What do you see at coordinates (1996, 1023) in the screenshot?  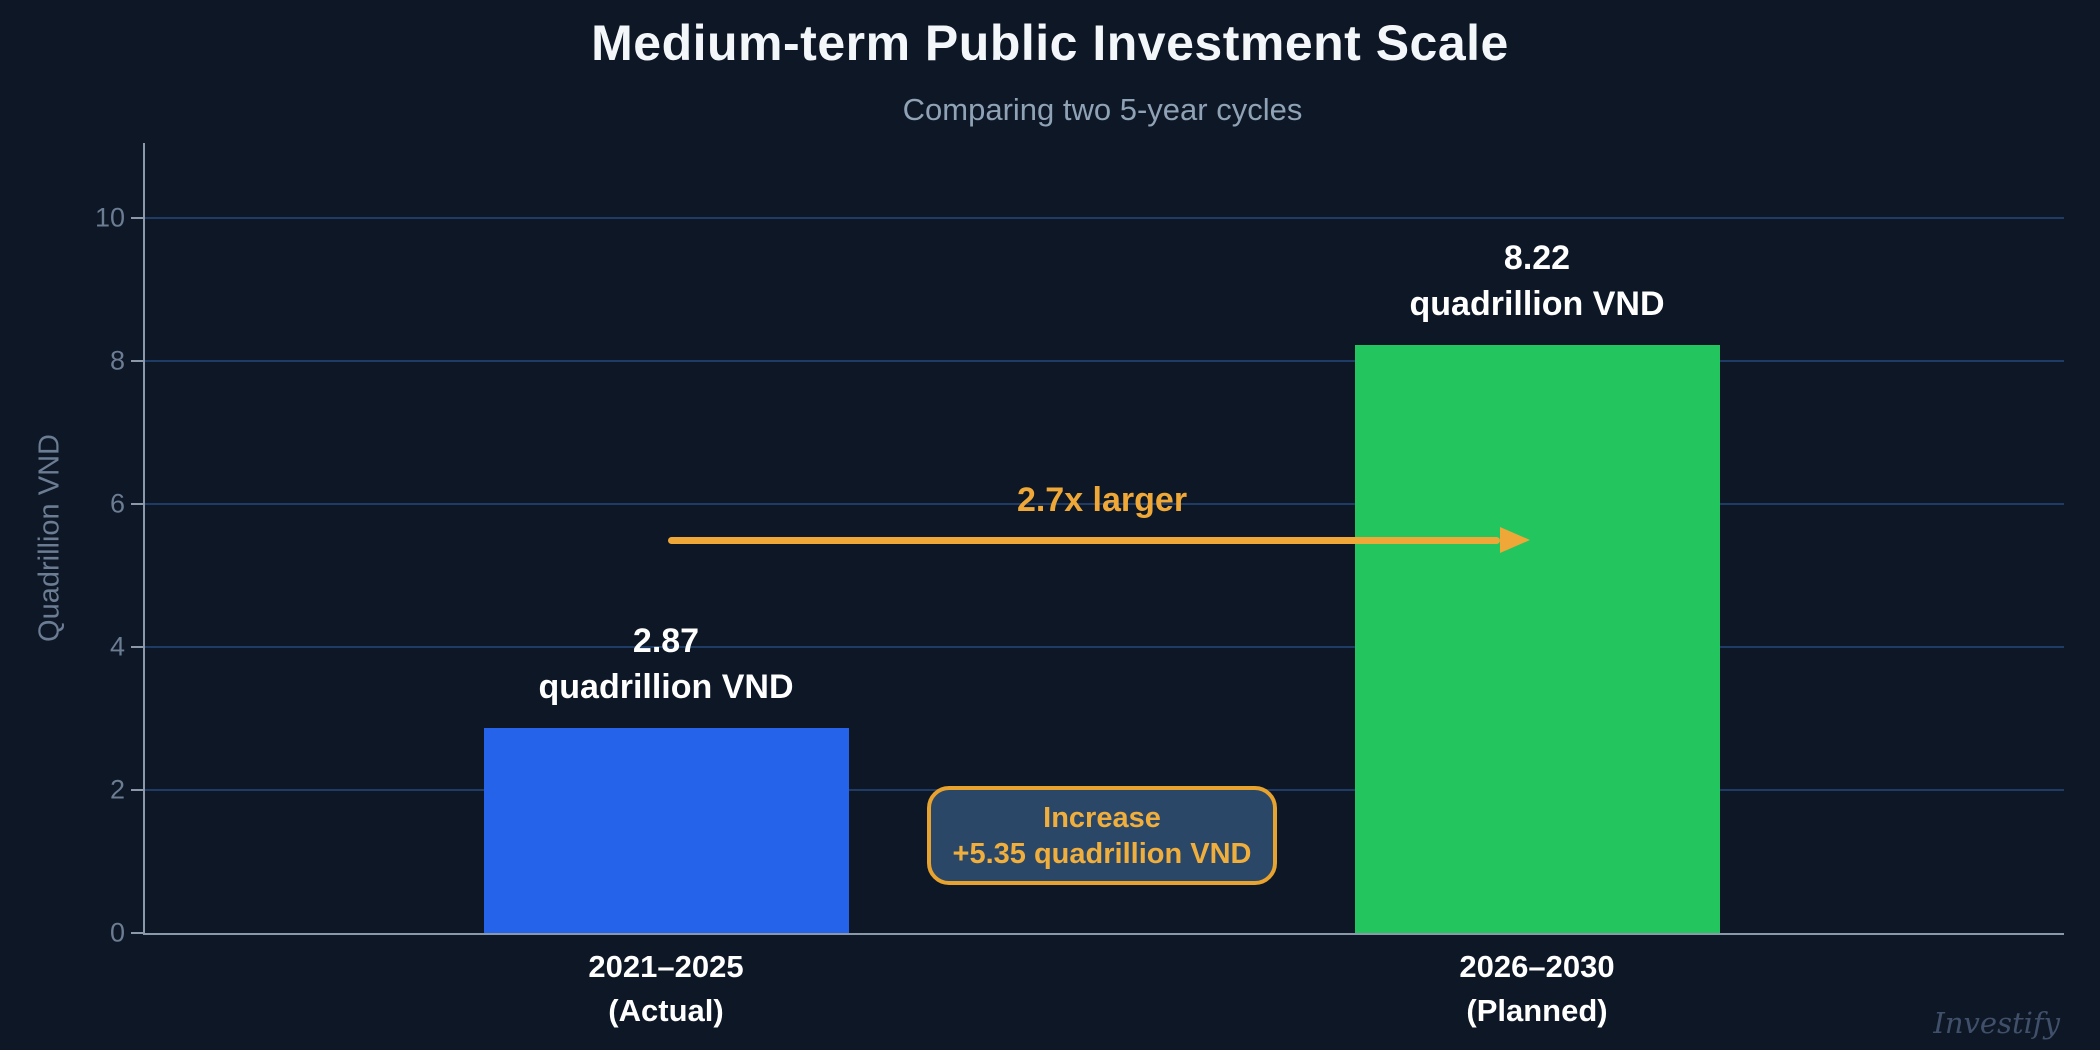 I see `watermark: Investify` at bounding box center [1996, 1023].